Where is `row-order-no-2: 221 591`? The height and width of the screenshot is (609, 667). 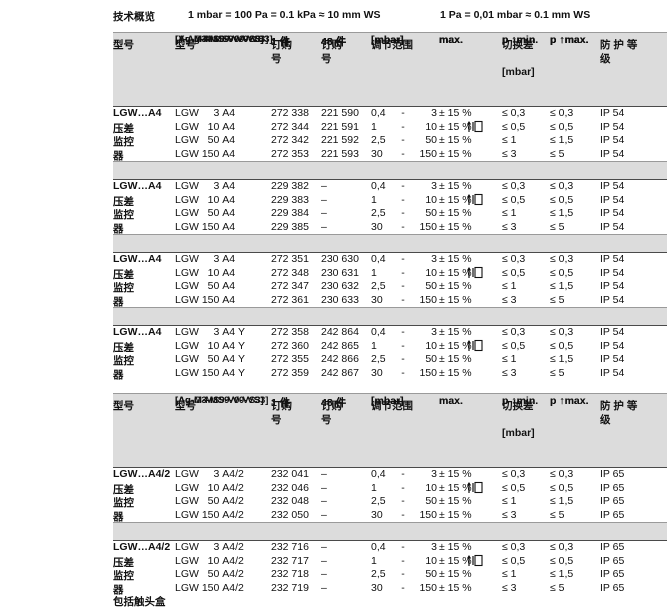
row-order-no-2: 221 591 is located at coordinates (340, 126).